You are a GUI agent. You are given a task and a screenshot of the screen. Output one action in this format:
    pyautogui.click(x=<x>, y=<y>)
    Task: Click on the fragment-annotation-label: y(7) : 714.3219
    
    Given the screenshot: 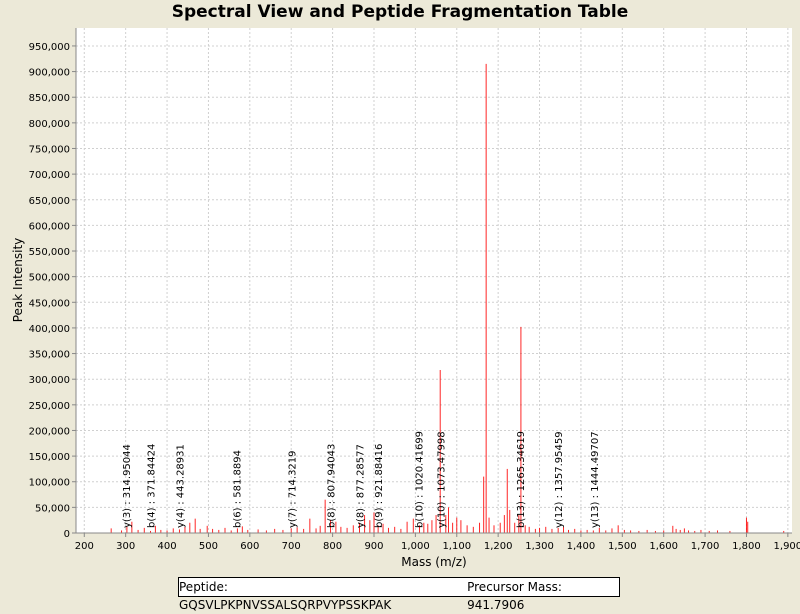 What is the action you would take?
    pyautogui.click(x=292, y=489)
    